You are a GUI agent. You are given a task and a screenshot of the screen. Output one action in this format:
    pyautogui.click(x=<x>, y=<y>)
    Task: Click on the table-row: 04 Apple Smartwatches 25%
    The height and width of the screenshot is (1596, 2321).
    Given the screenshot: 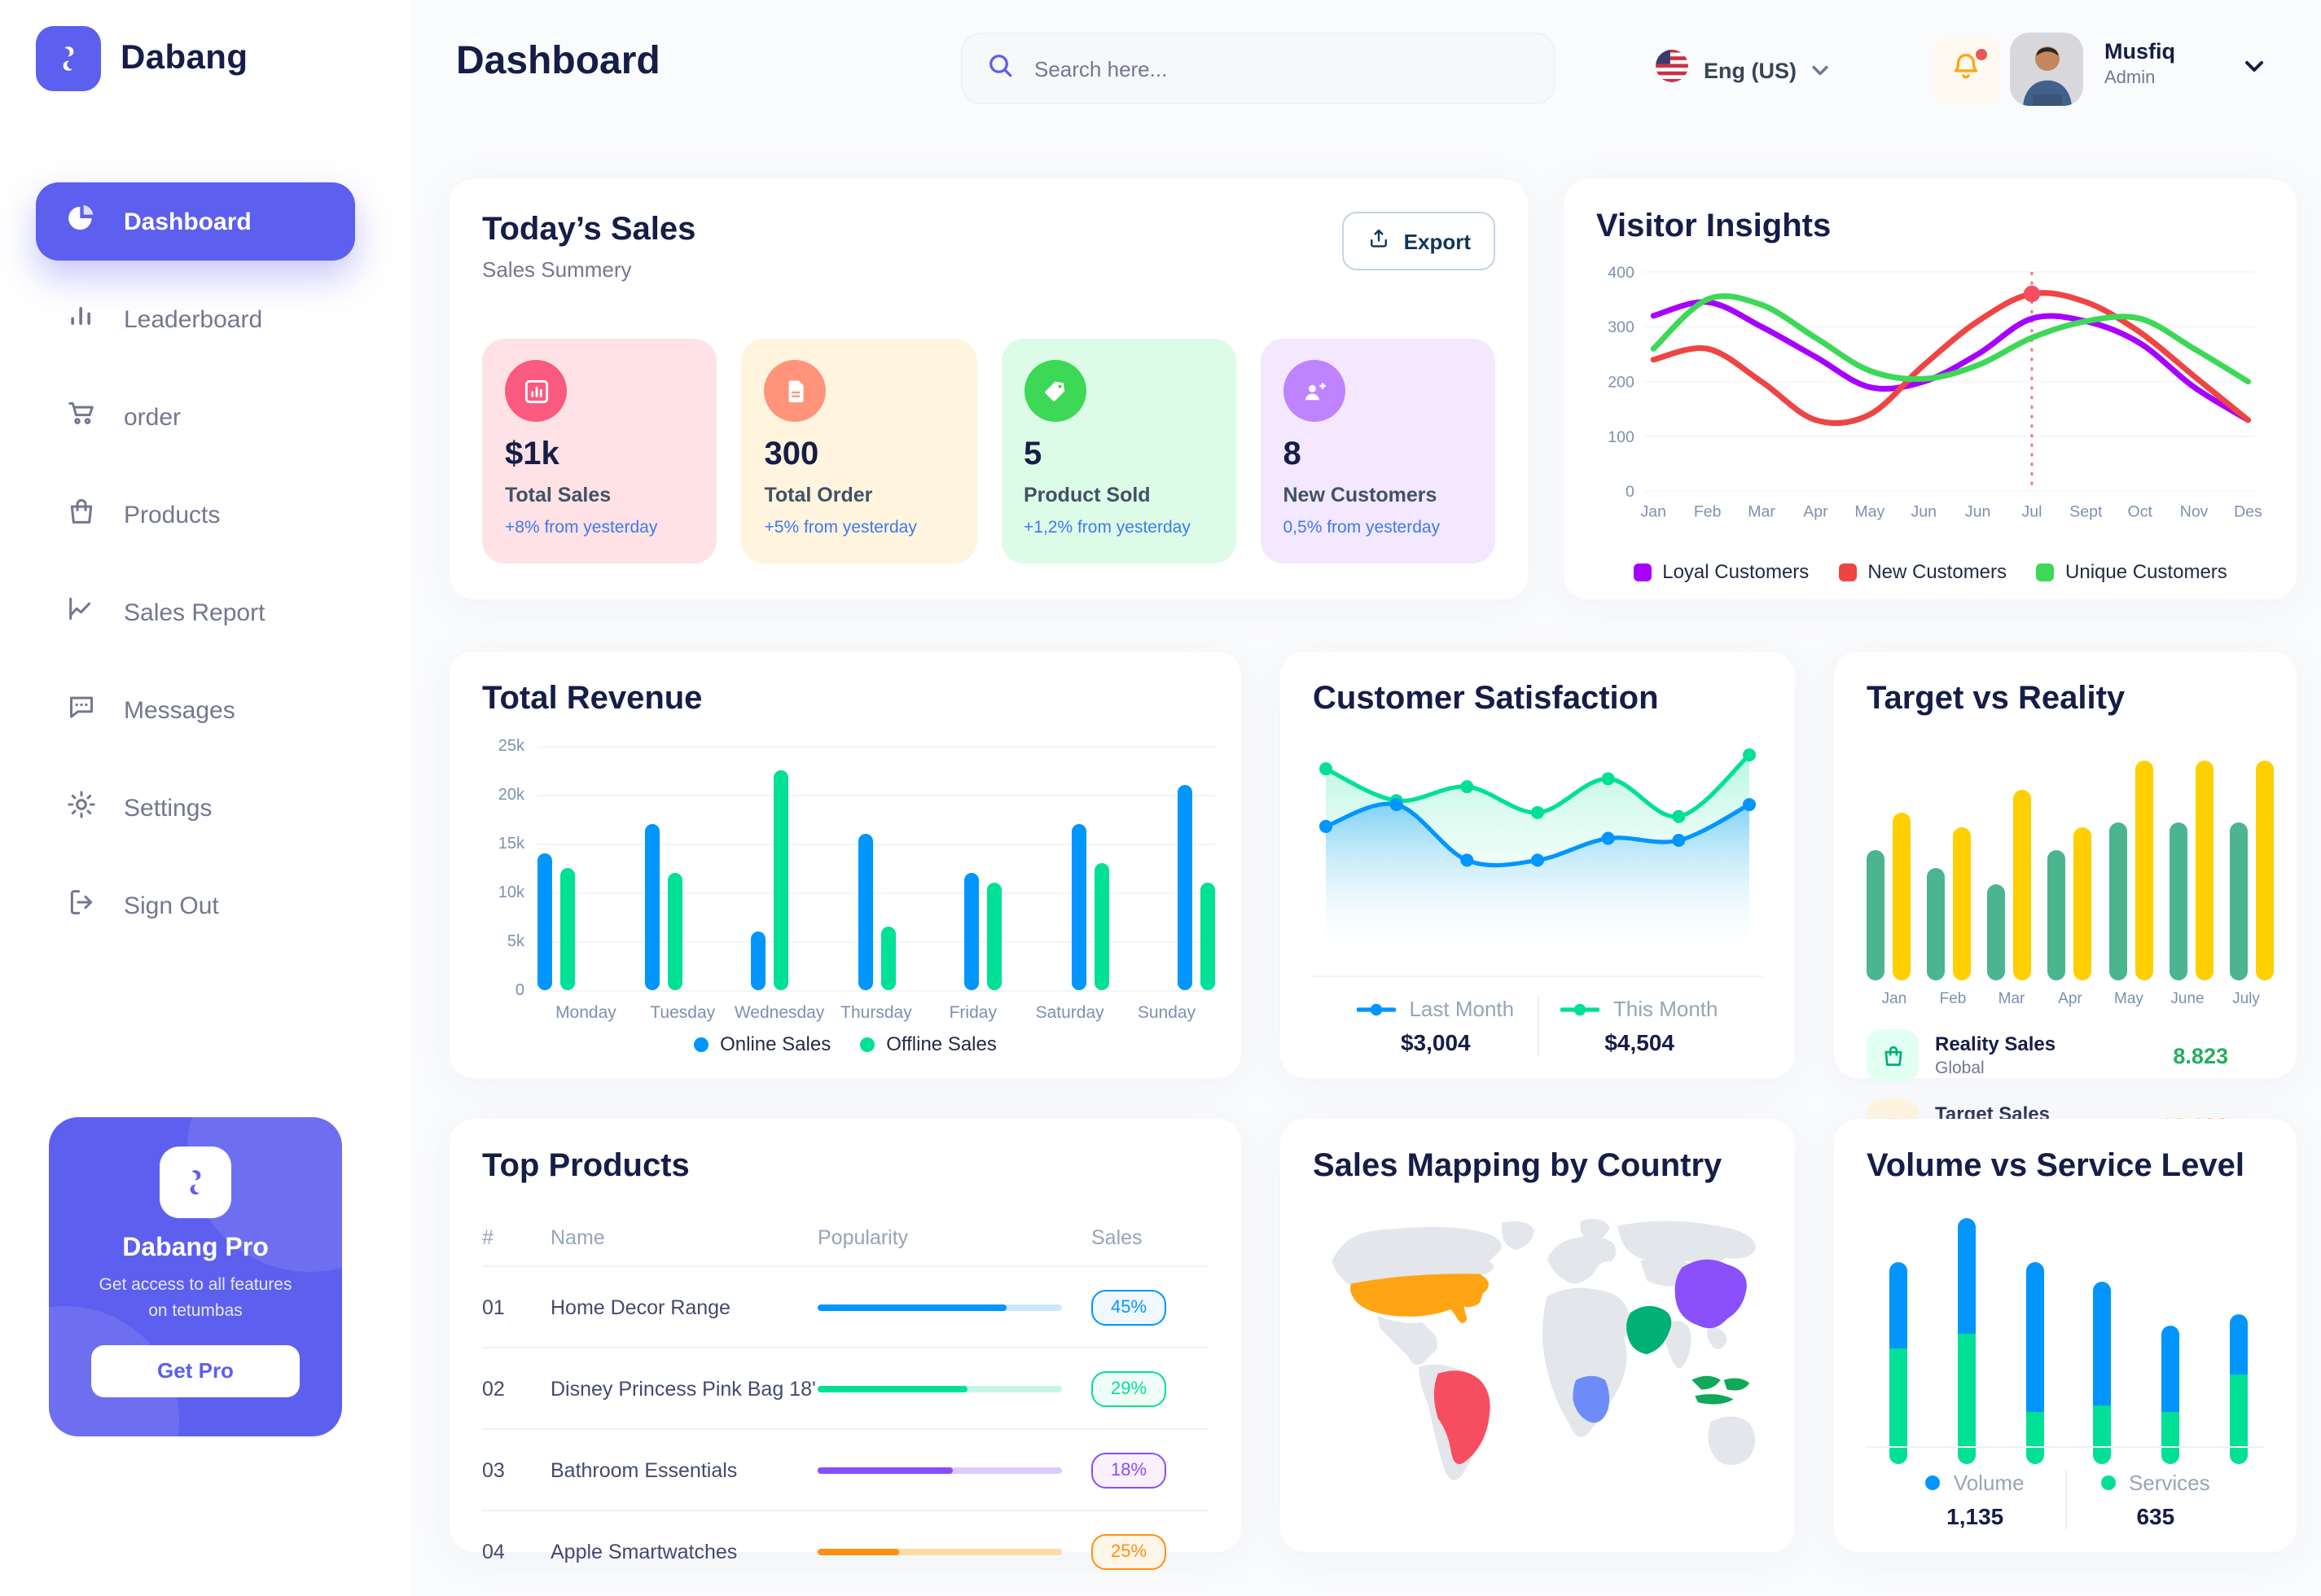 What is the action you would take?
    pyautogui.click(x=845, y=1551)
    